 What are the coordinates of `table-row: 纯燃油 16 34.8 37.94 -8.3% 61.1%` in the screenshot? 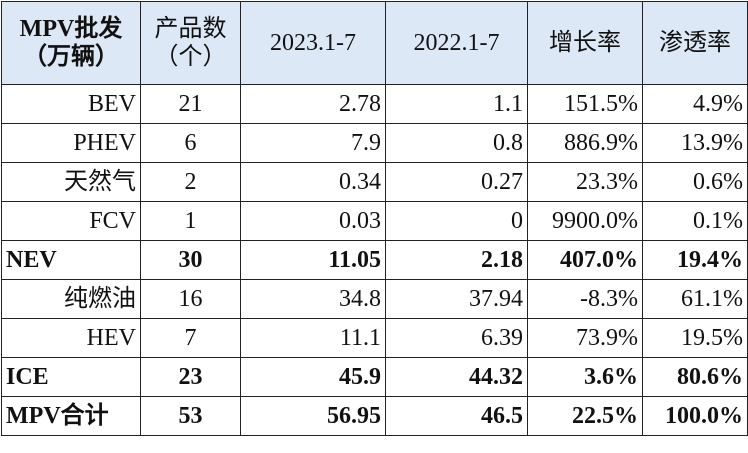 It's located at (374, 299).